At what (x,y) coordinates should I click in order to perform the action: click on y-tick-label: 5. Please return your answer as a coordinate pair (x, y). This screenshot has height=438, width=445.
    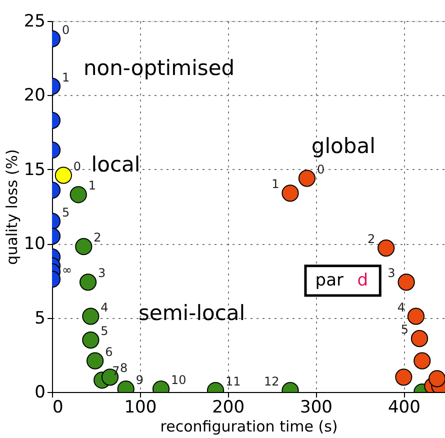
    Looking at the image, I should click on (40, 318).